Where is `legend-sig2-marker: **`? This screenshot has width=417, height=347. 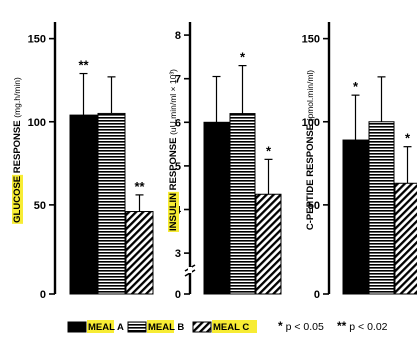
legend-sig2-marker: ** is located at coordinates (342, 326).